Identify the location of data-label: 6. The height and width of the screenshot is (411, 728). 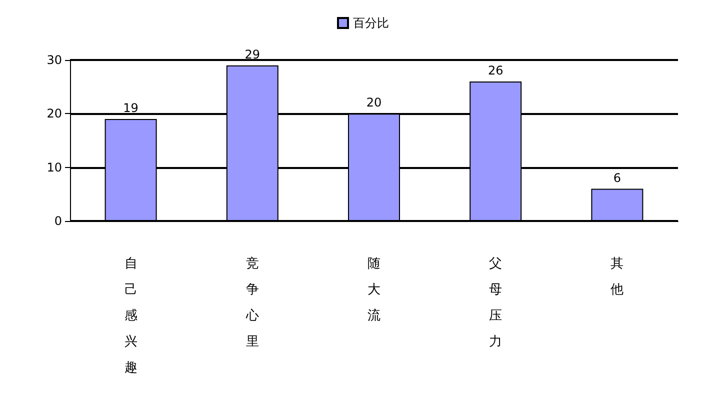
(617, 177).